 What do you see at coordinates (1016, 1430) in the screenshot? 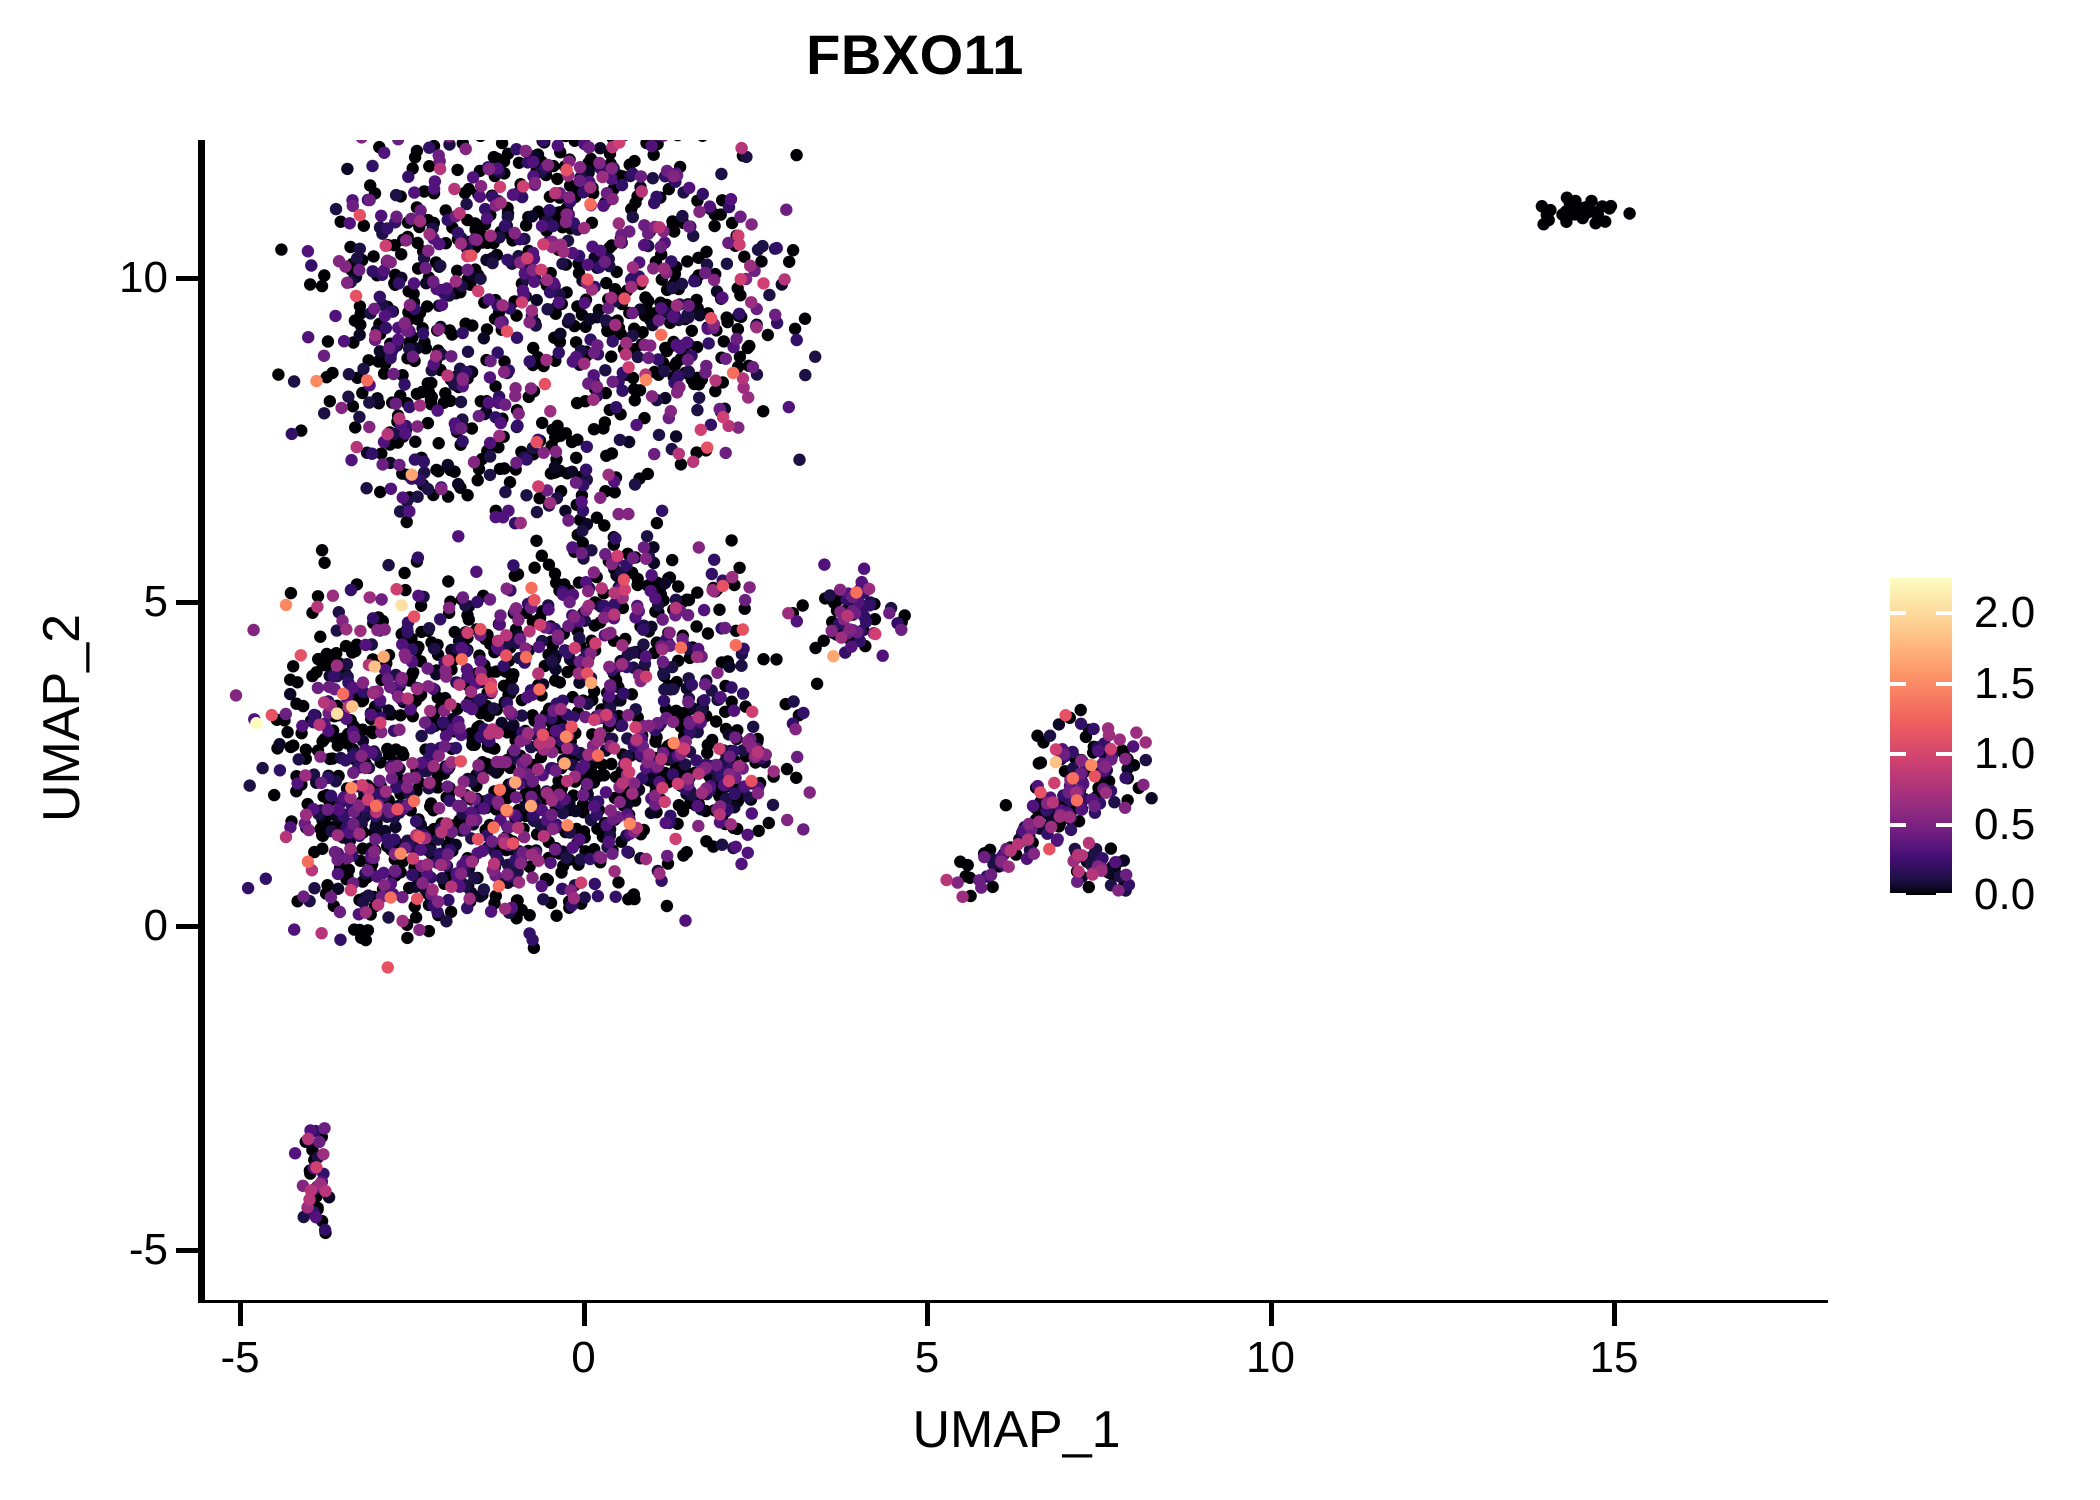
I see `x-axis-label: UMAP_1` at bounding box center [1016, 1430].